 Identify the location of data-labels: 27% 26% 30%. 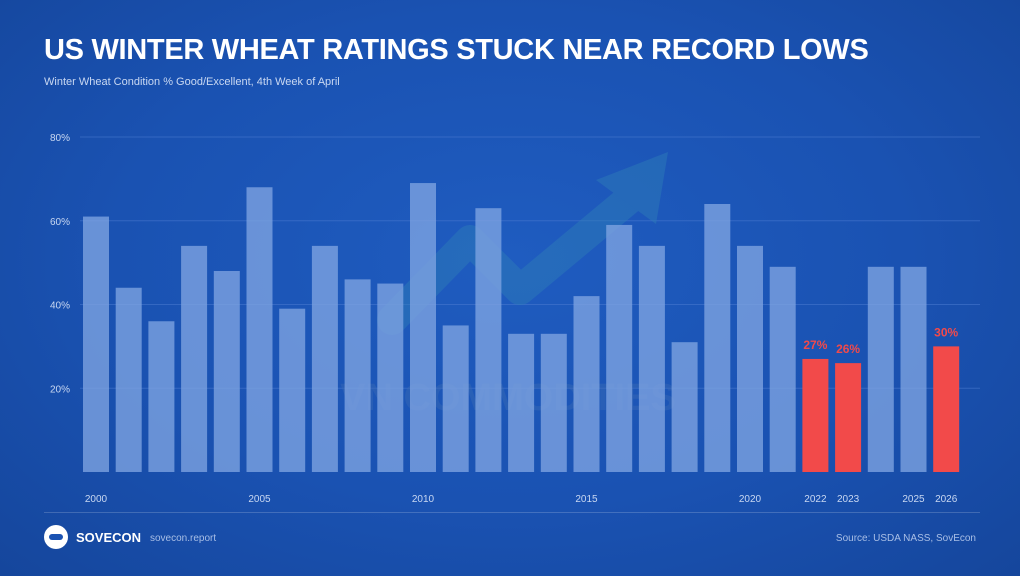
(880, 340).